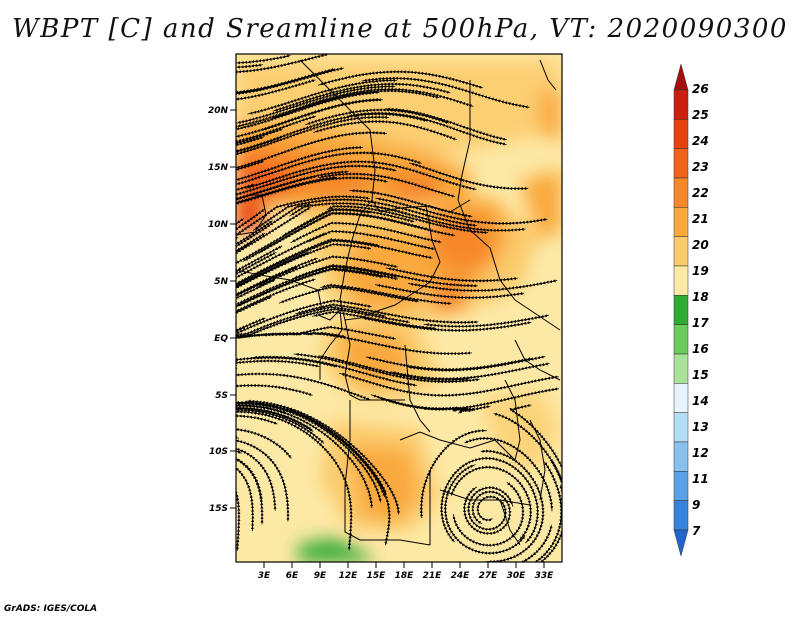 Image resolution: width=800 pixels, height=618 pixels. What do you see at coordinates (433, 576) in the screenshot?
I see `lon-label: 21E` at bounding box center [433, 576].